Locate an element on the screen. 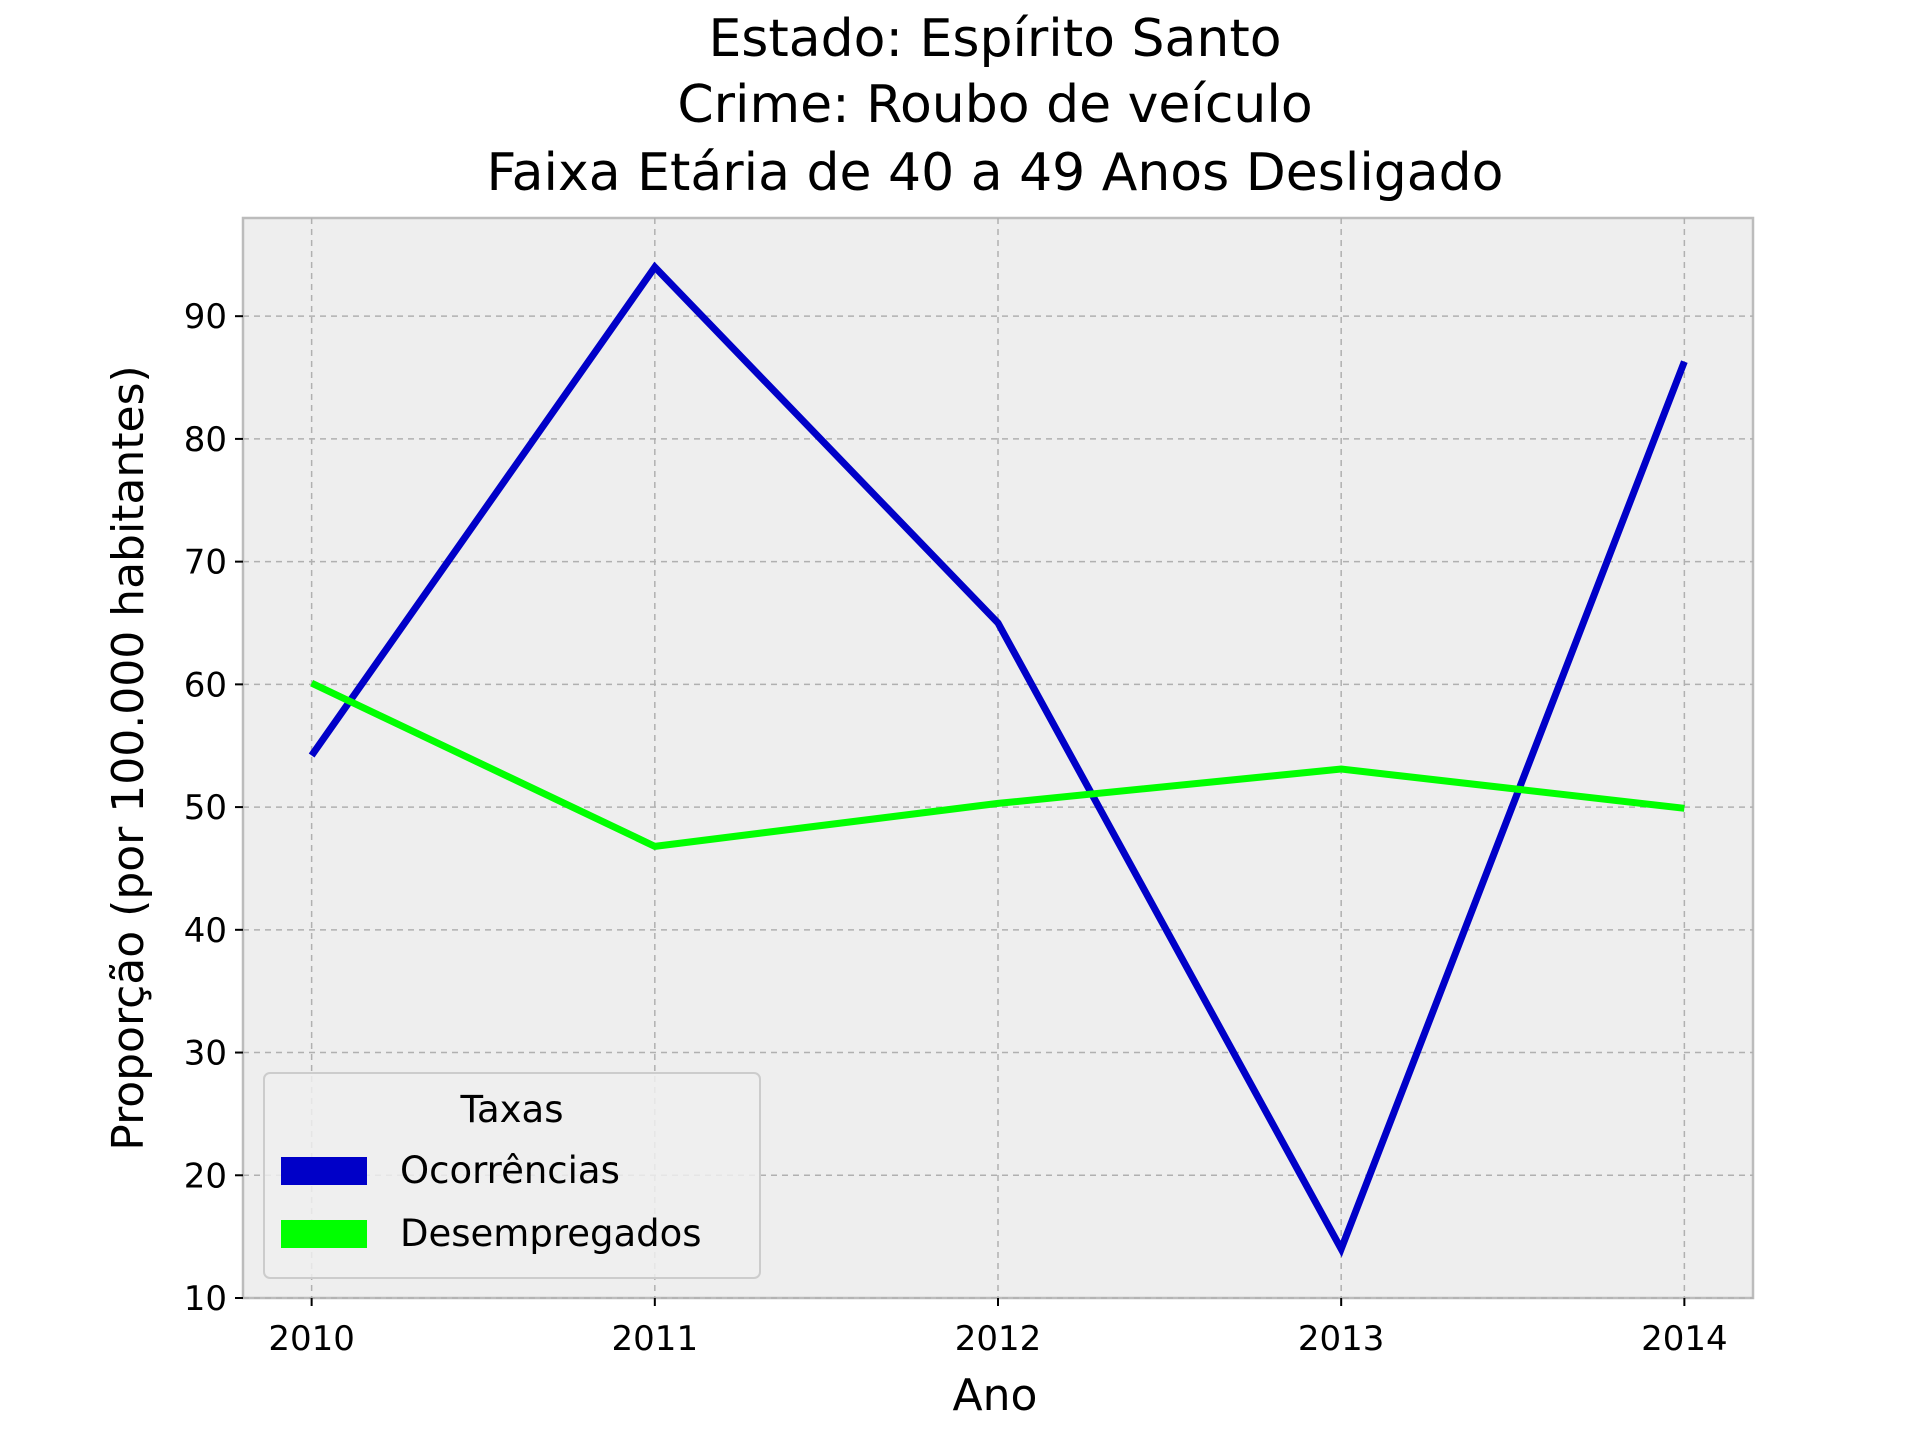 Image resolution: width=1920 pixels, height=1440 pixels. legend-label-desempregados: Desempregados is located at coordinates (551, 1233).